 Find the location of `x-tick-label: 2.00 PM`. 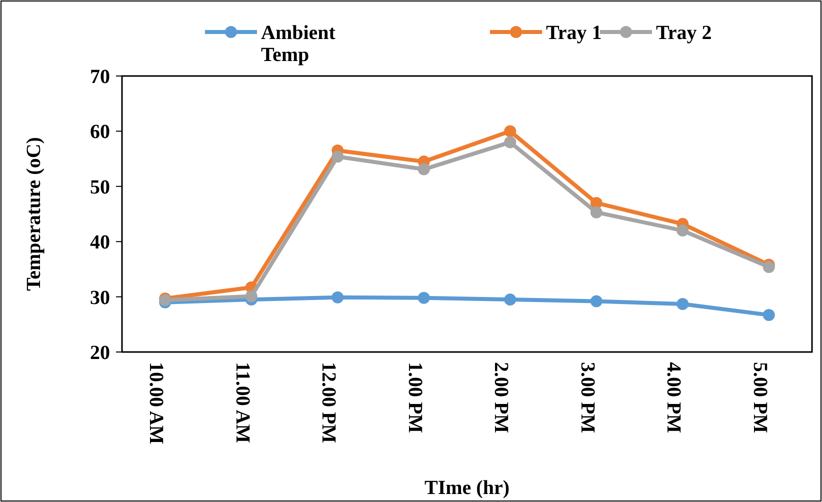

x-tick-label: 2.00 PM is located at coordinates (501, 398).